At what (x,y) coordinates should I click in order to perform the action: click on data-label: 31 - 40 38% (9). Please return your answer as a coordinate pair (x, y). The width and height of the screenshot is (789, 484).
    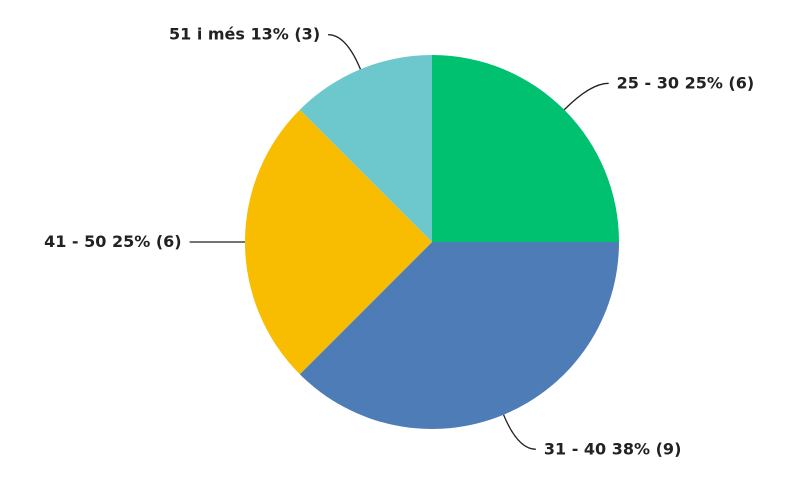
    Looking at the image, I should click on (613, 448).